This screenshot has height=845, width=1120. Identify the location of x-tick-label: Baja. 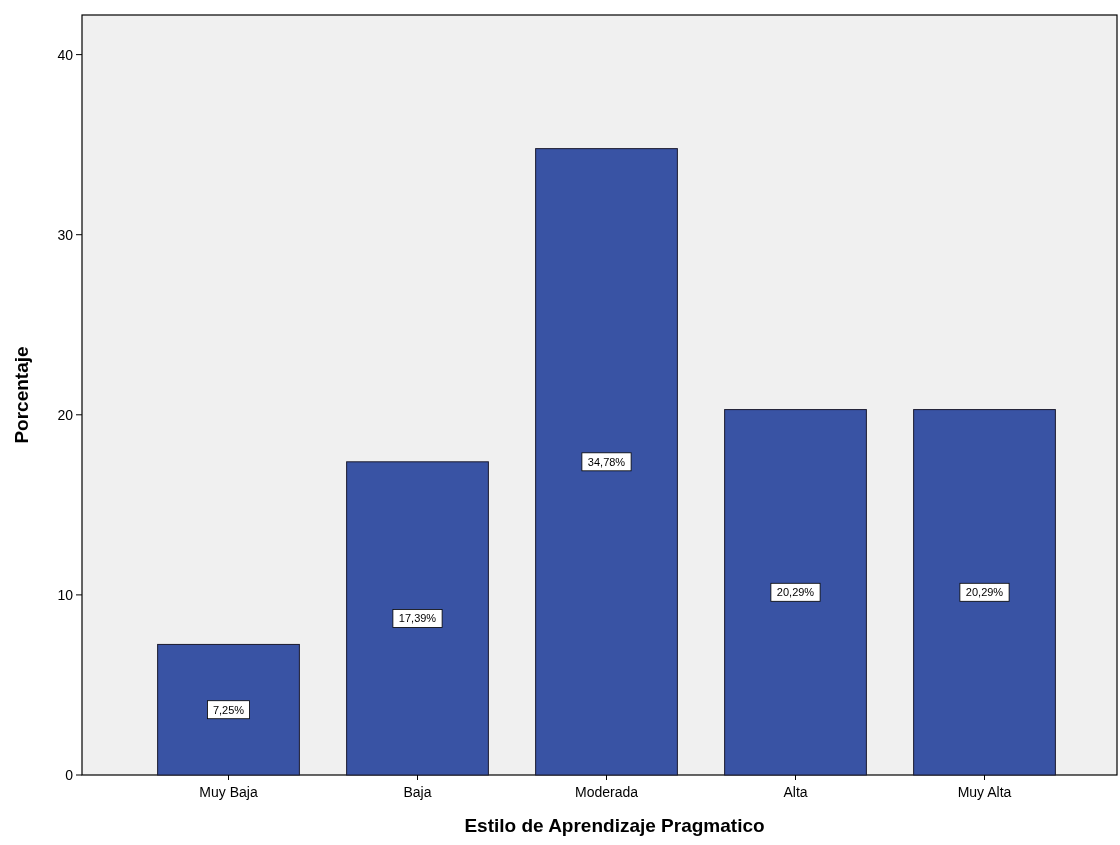
(417, 792).